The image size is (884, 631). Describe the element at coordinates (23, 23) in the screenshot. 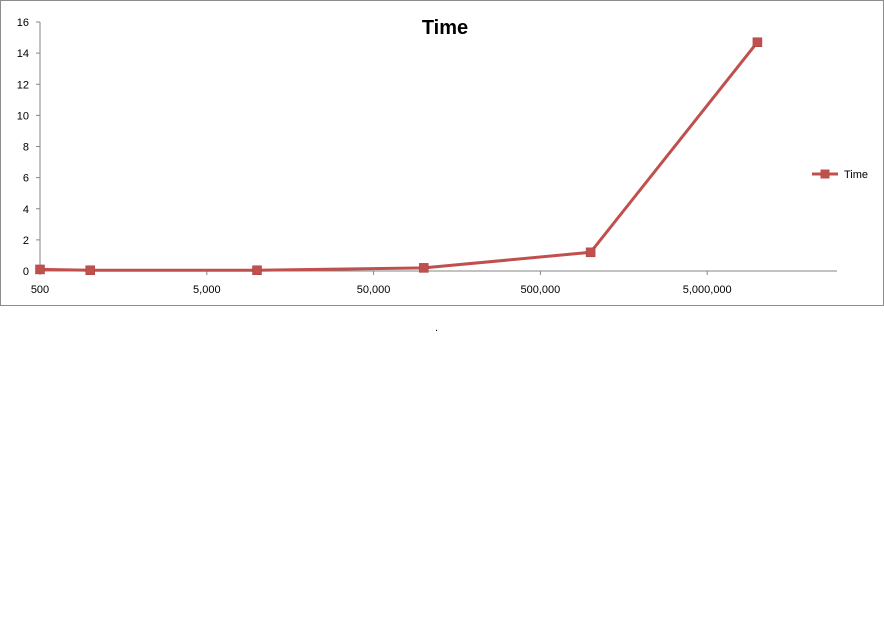

I see `y-tick-label: 16` at that location.